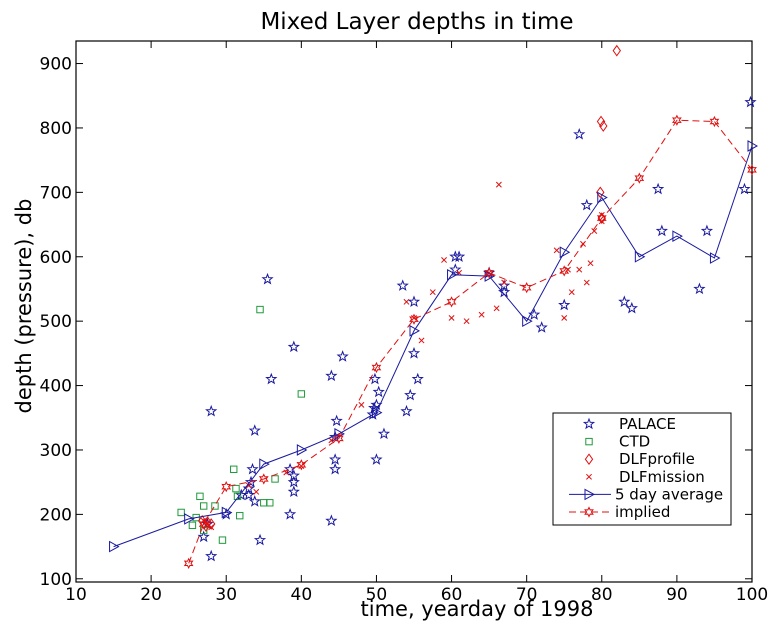 The height and width of the screenshot is (625, 774). Describe the element at coordinates (56, 193) in the screenshot. I see `y-tick-label: 700` at that location.